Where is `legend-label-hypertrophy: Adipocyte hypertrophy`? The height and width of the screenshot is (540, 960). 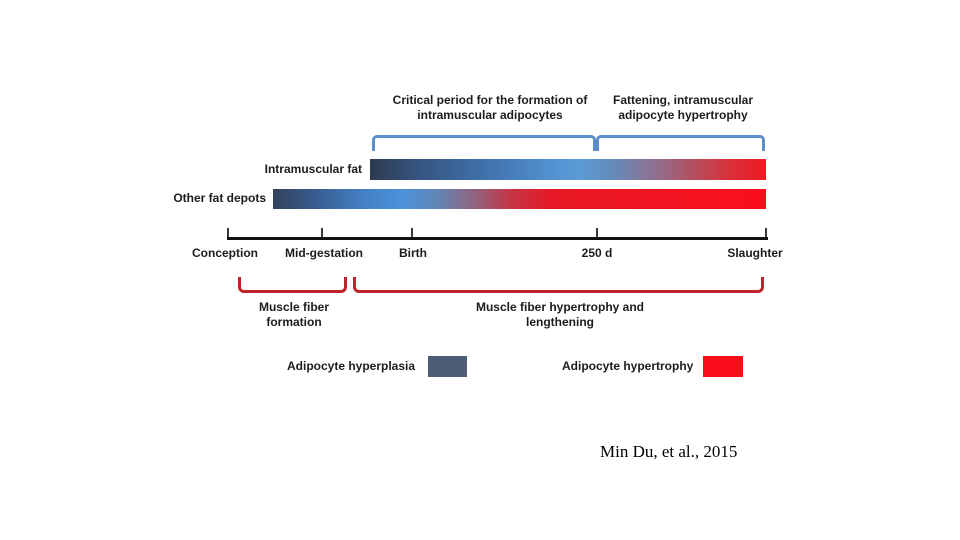
legend-label-hypertrophy: Adipocyte hypertrophy is located at coordinates (628, 366).